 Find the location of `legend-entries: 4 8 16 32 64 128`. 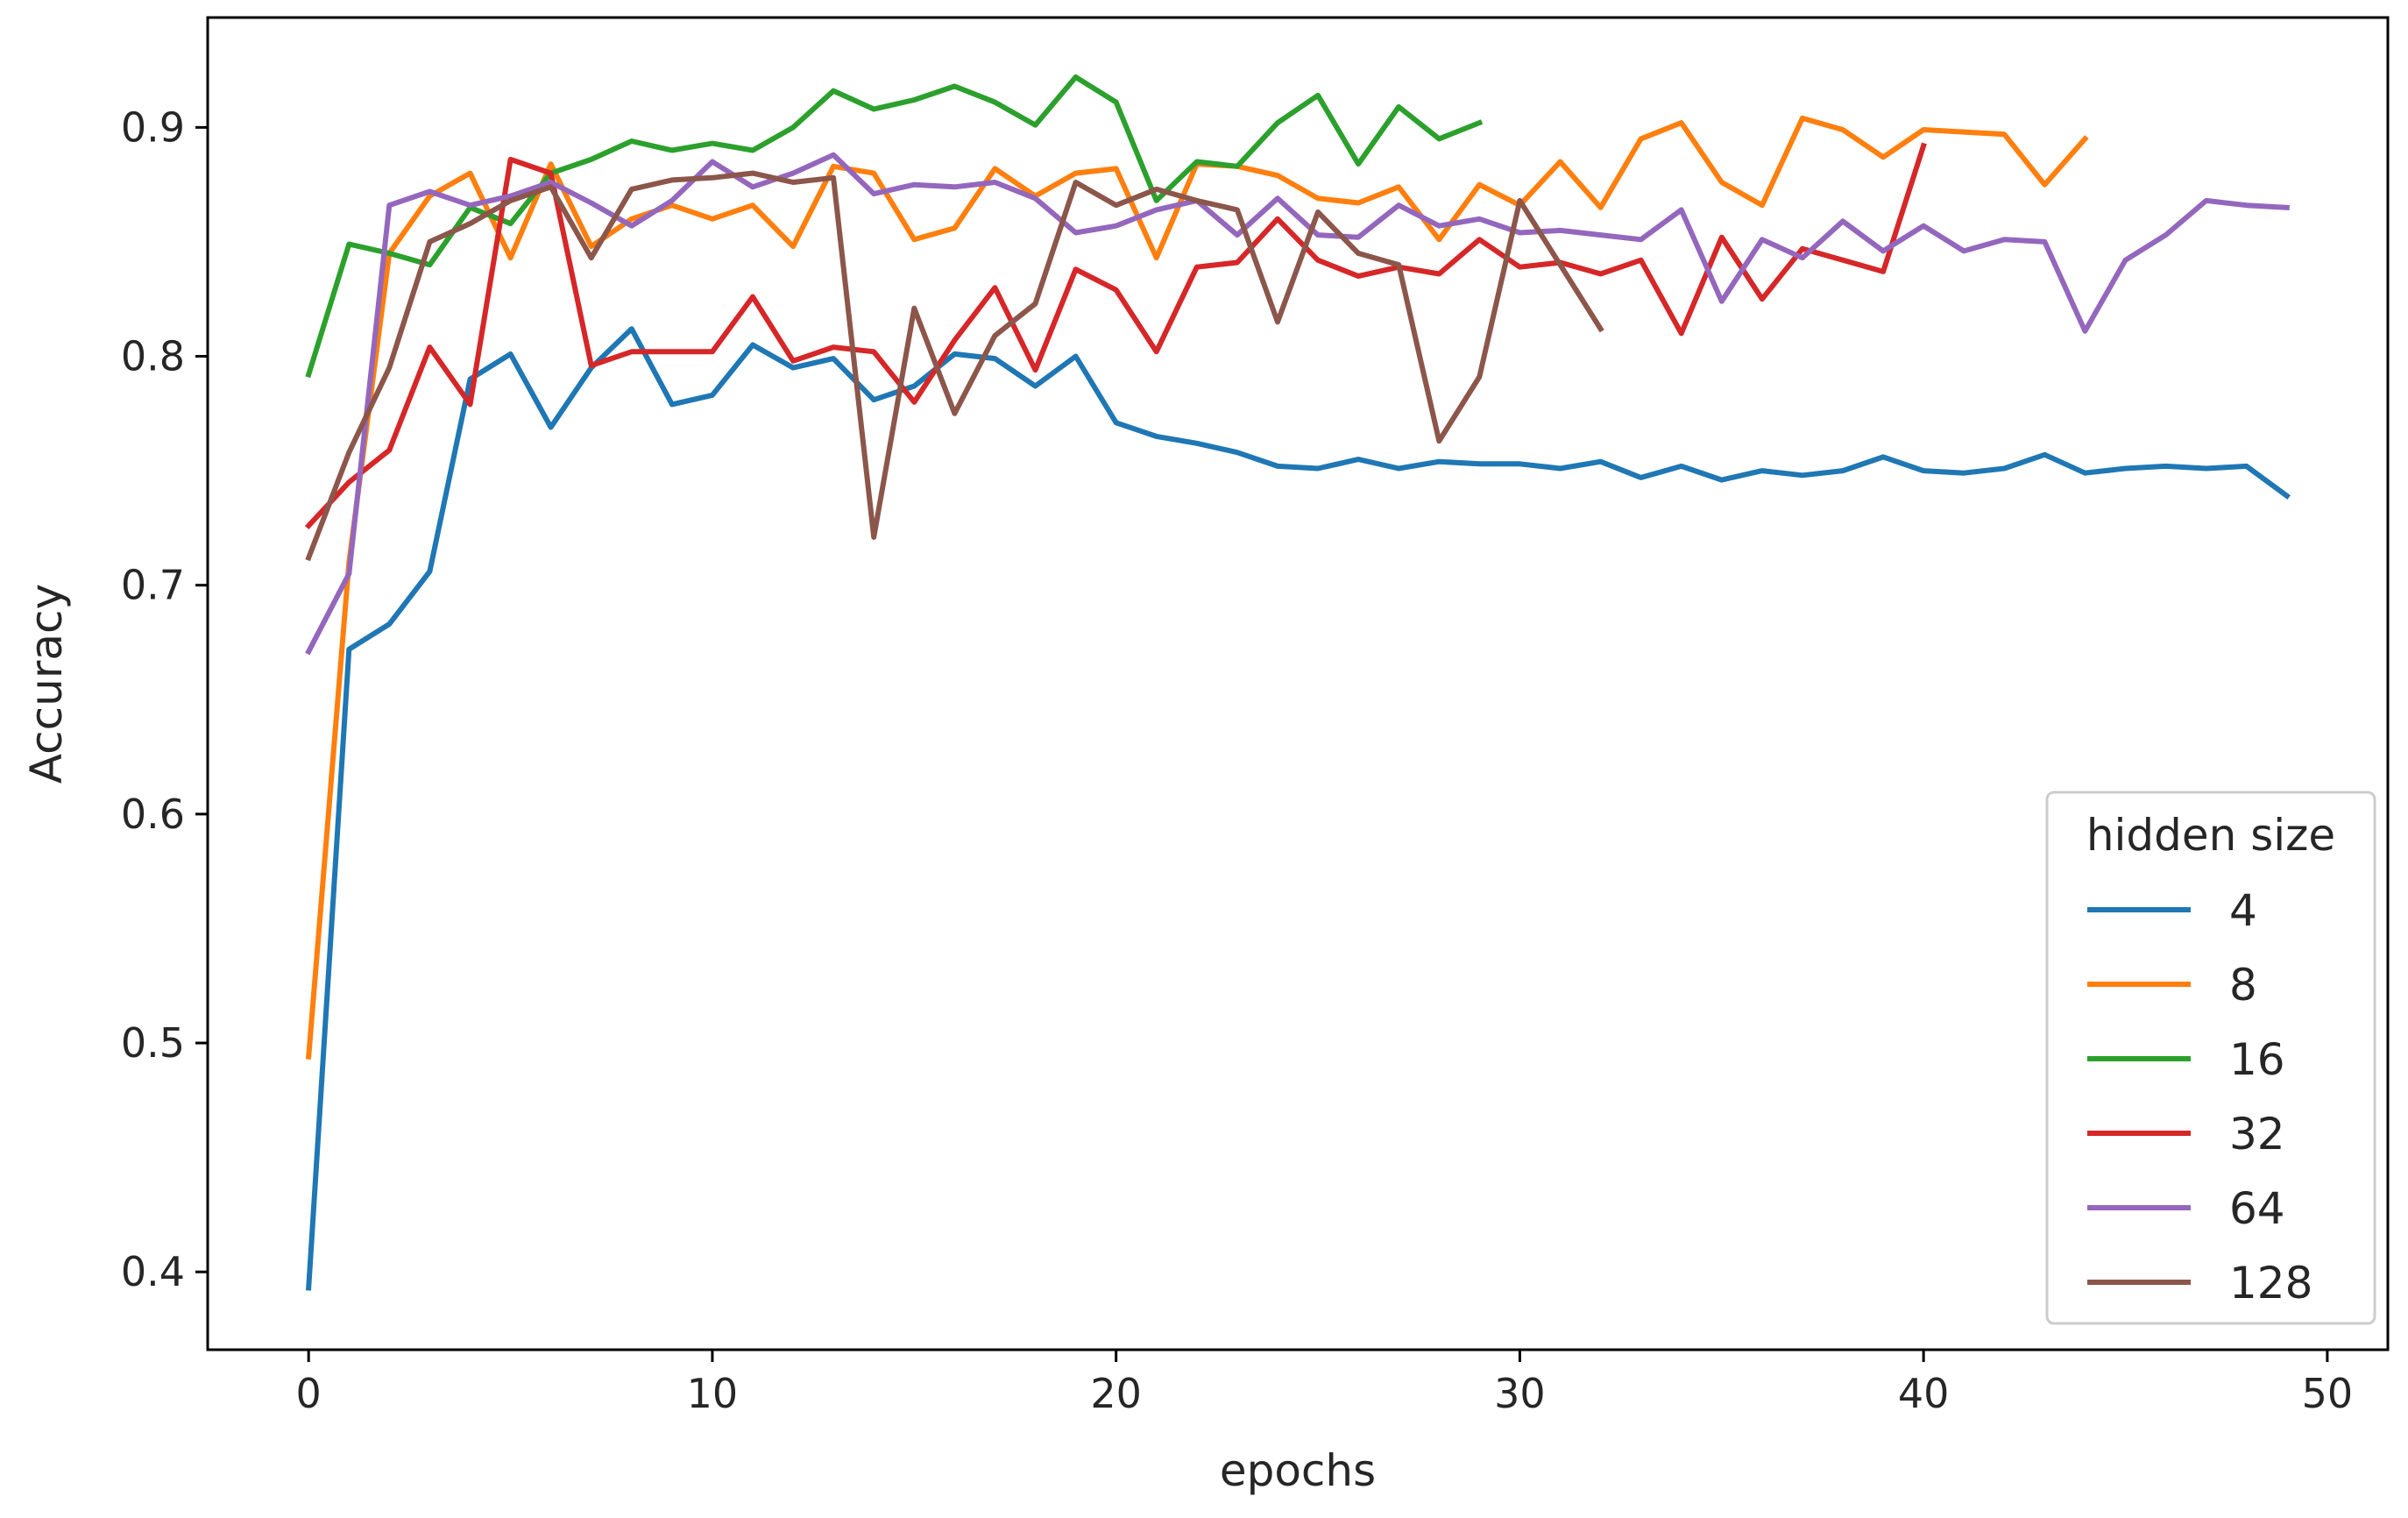

legend-entries: 4 8 16 32 64 128 is located at coordinates (2200, 1097).